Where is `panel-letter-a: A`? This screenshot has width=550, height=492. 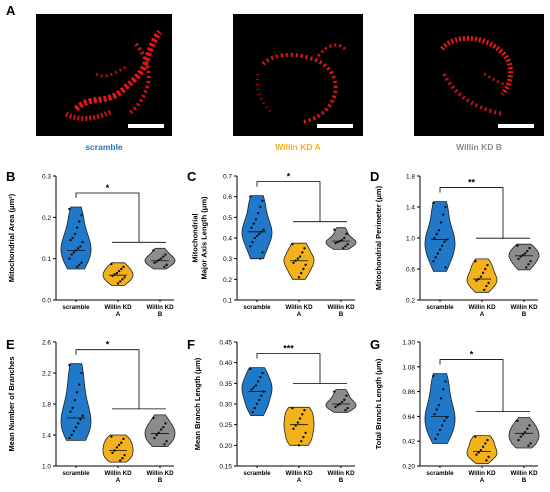
panel-letter-a: A is located at coordinates (11, 10).